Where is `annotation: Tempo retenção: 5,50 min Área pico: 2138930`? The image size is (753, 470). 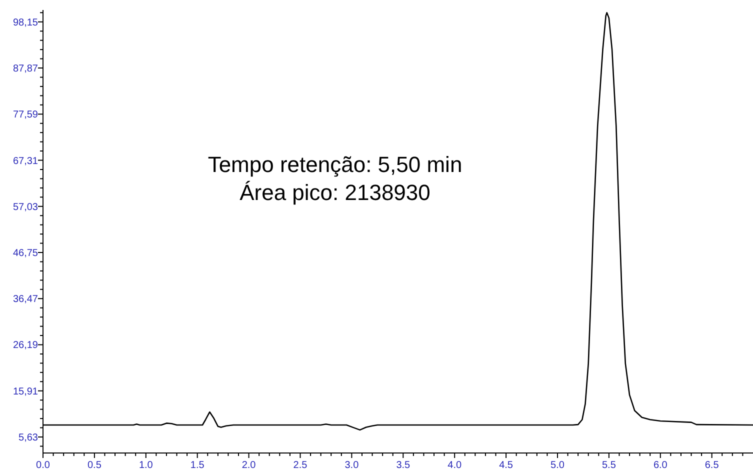 annotation: Tempo retenção: 5,50 min Área pico: 2138930 is located at coordinates (335, 178).